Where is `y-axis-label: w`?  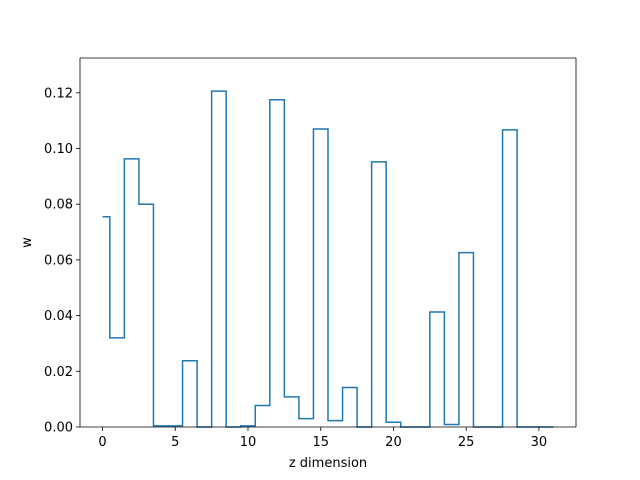 y-axis-label: w is located at coordinates (27, 242).